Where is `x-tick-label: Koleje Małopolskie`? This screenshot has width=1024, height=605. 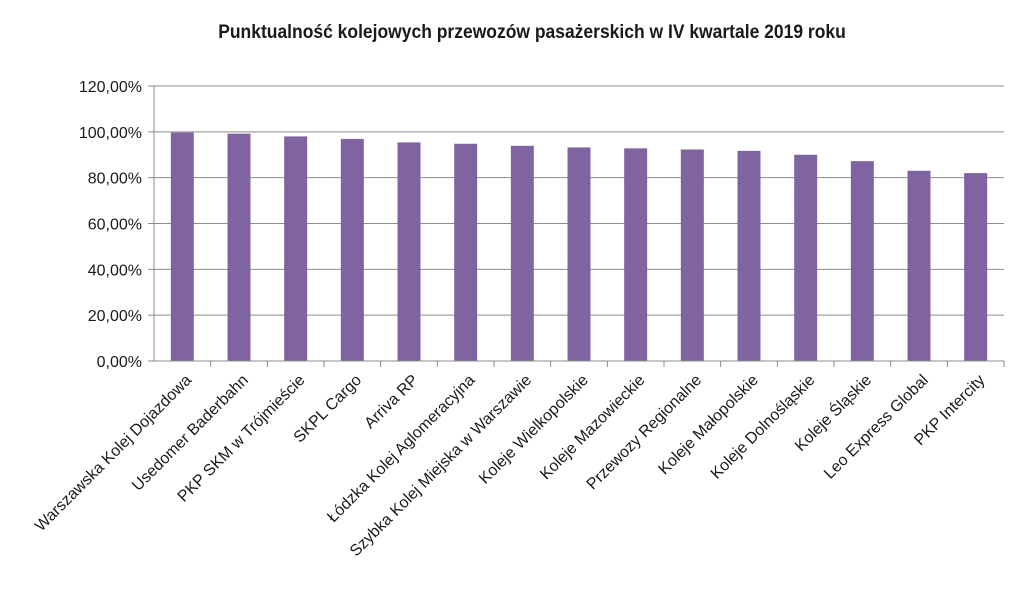 x-tick-label: Koleje Małopolskie is located at coordinates (708, 425).